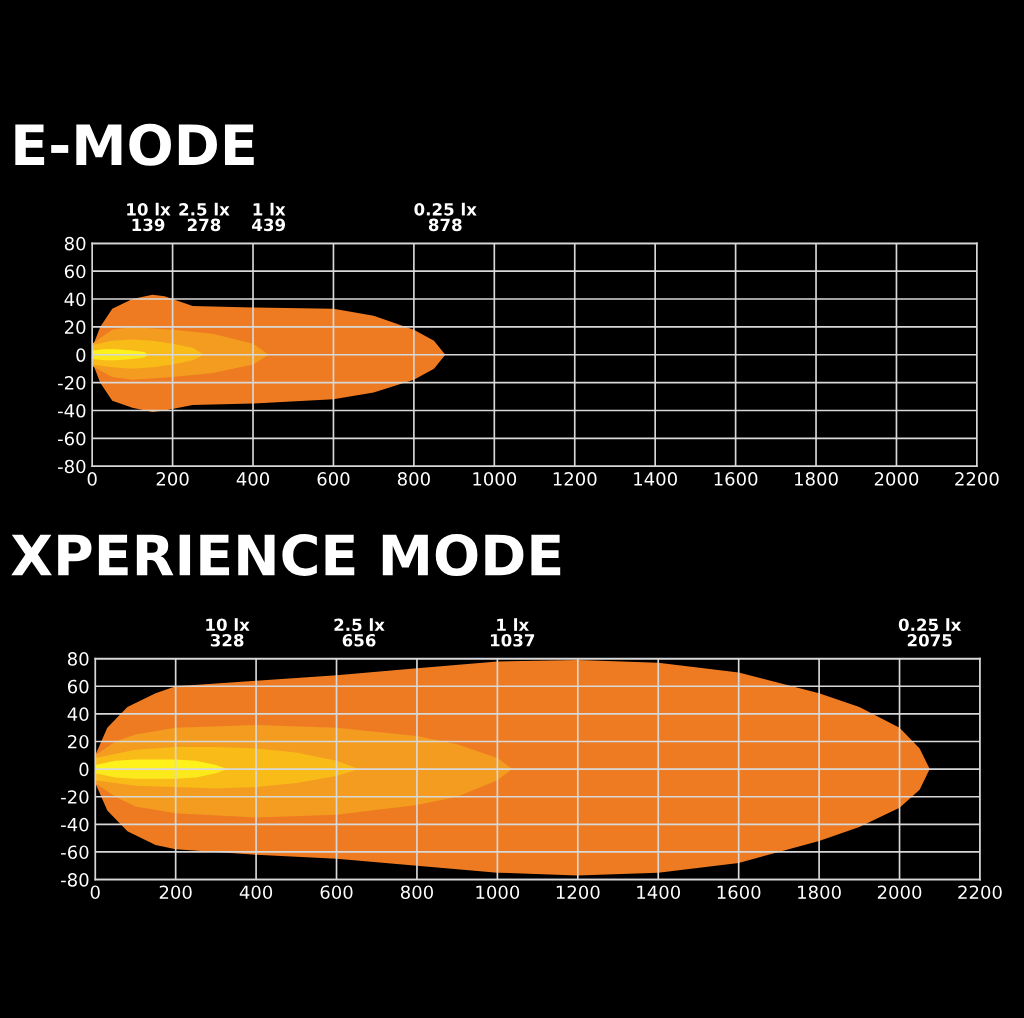 The height and width of the screenshot is (1018, 1024). Describe the element at coordinates (930, 632) in the screenshot. I see `text: 0.25 lx 2075` at that location.